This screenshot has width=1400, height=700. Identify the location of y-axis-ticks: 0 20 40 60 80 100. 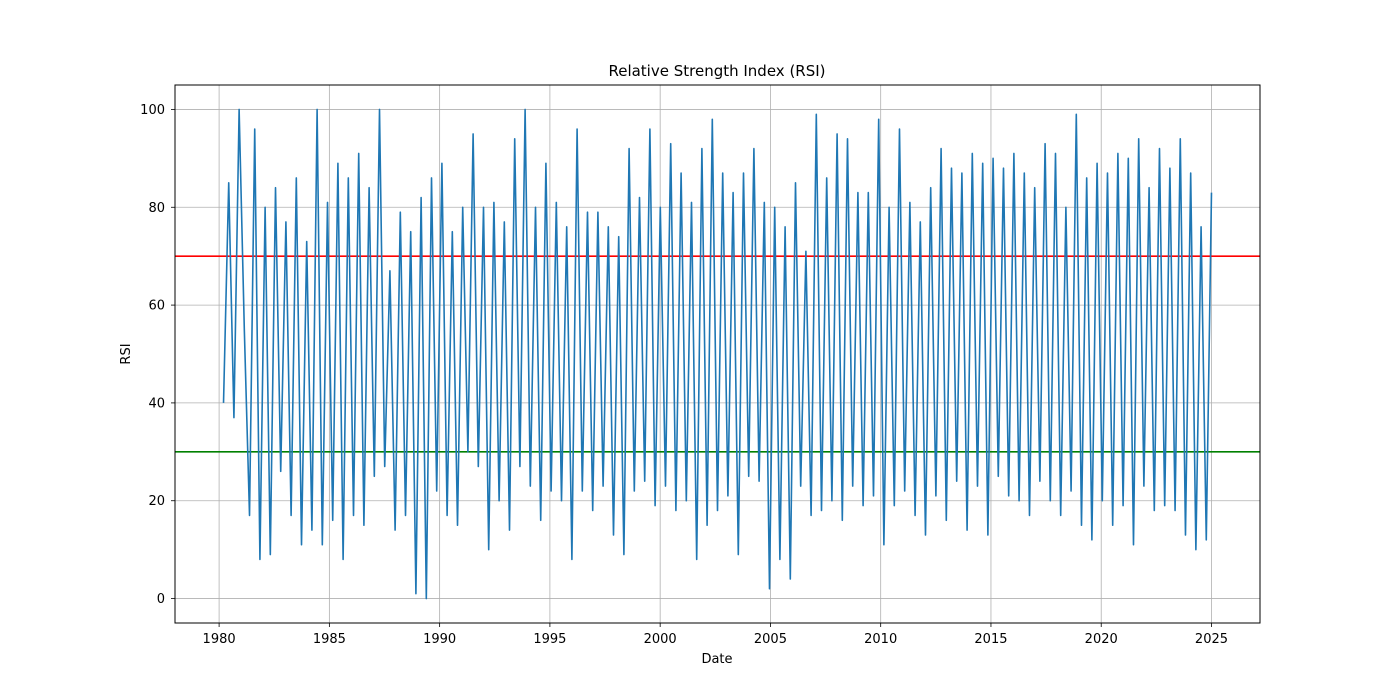
(157, 355).